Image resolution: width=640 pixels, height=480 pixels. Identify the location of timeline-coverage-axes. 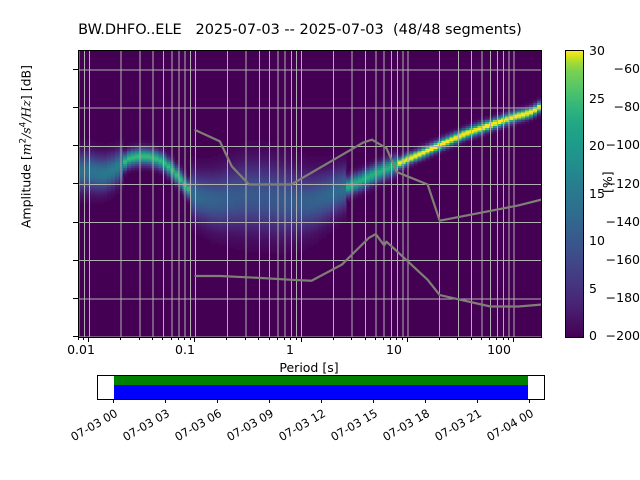
(321, 387).